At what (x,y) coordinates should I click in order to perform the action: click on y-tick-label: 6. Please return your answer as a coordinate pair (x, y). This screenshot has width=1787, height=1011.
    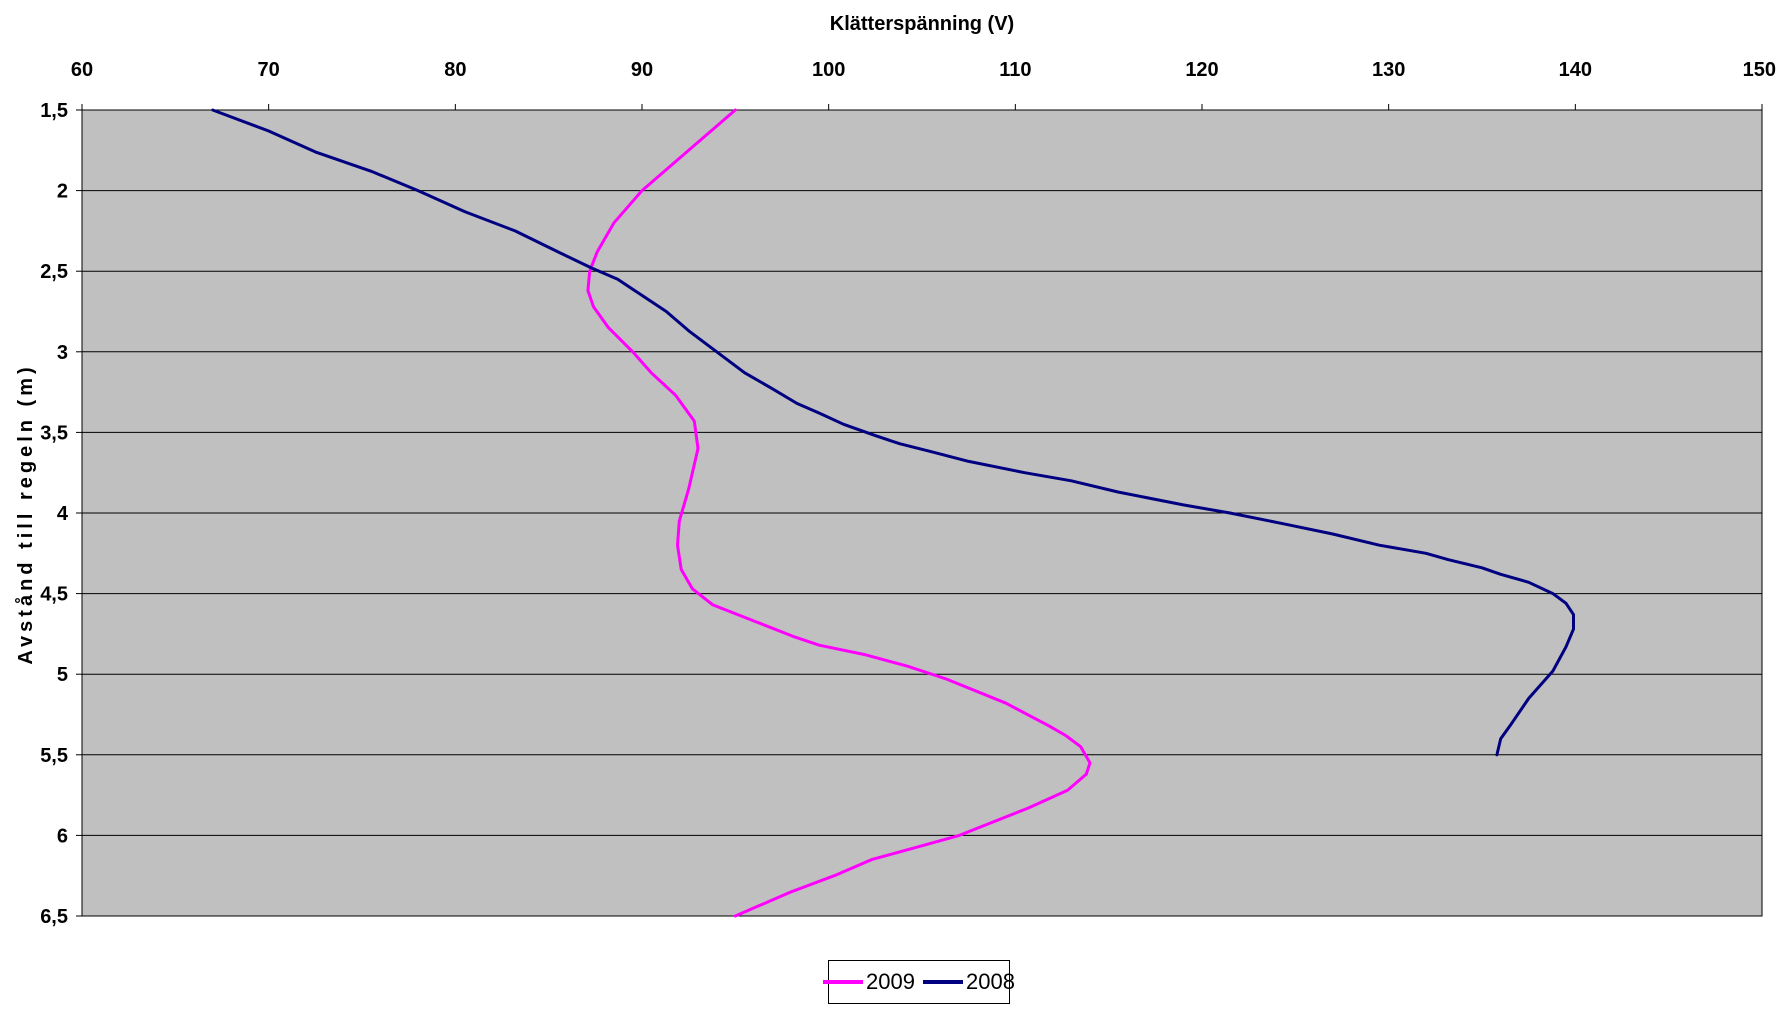
    Looking at the image, I should click on (62, 836).